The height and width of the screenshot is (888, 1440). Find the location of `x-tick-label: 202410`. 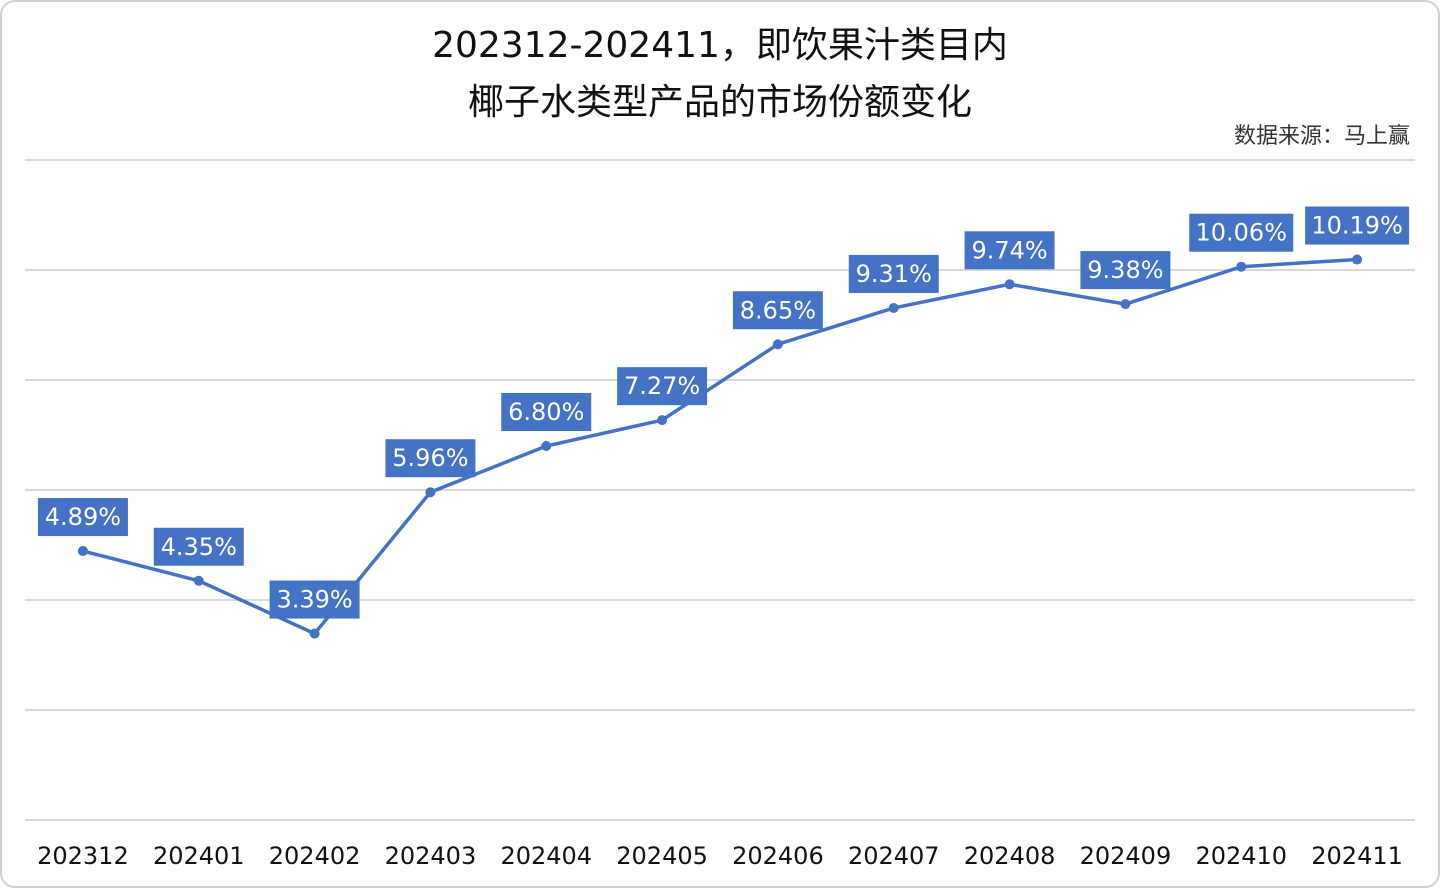

x-tick-label: 202410 is located at coordinates (1241, 856).